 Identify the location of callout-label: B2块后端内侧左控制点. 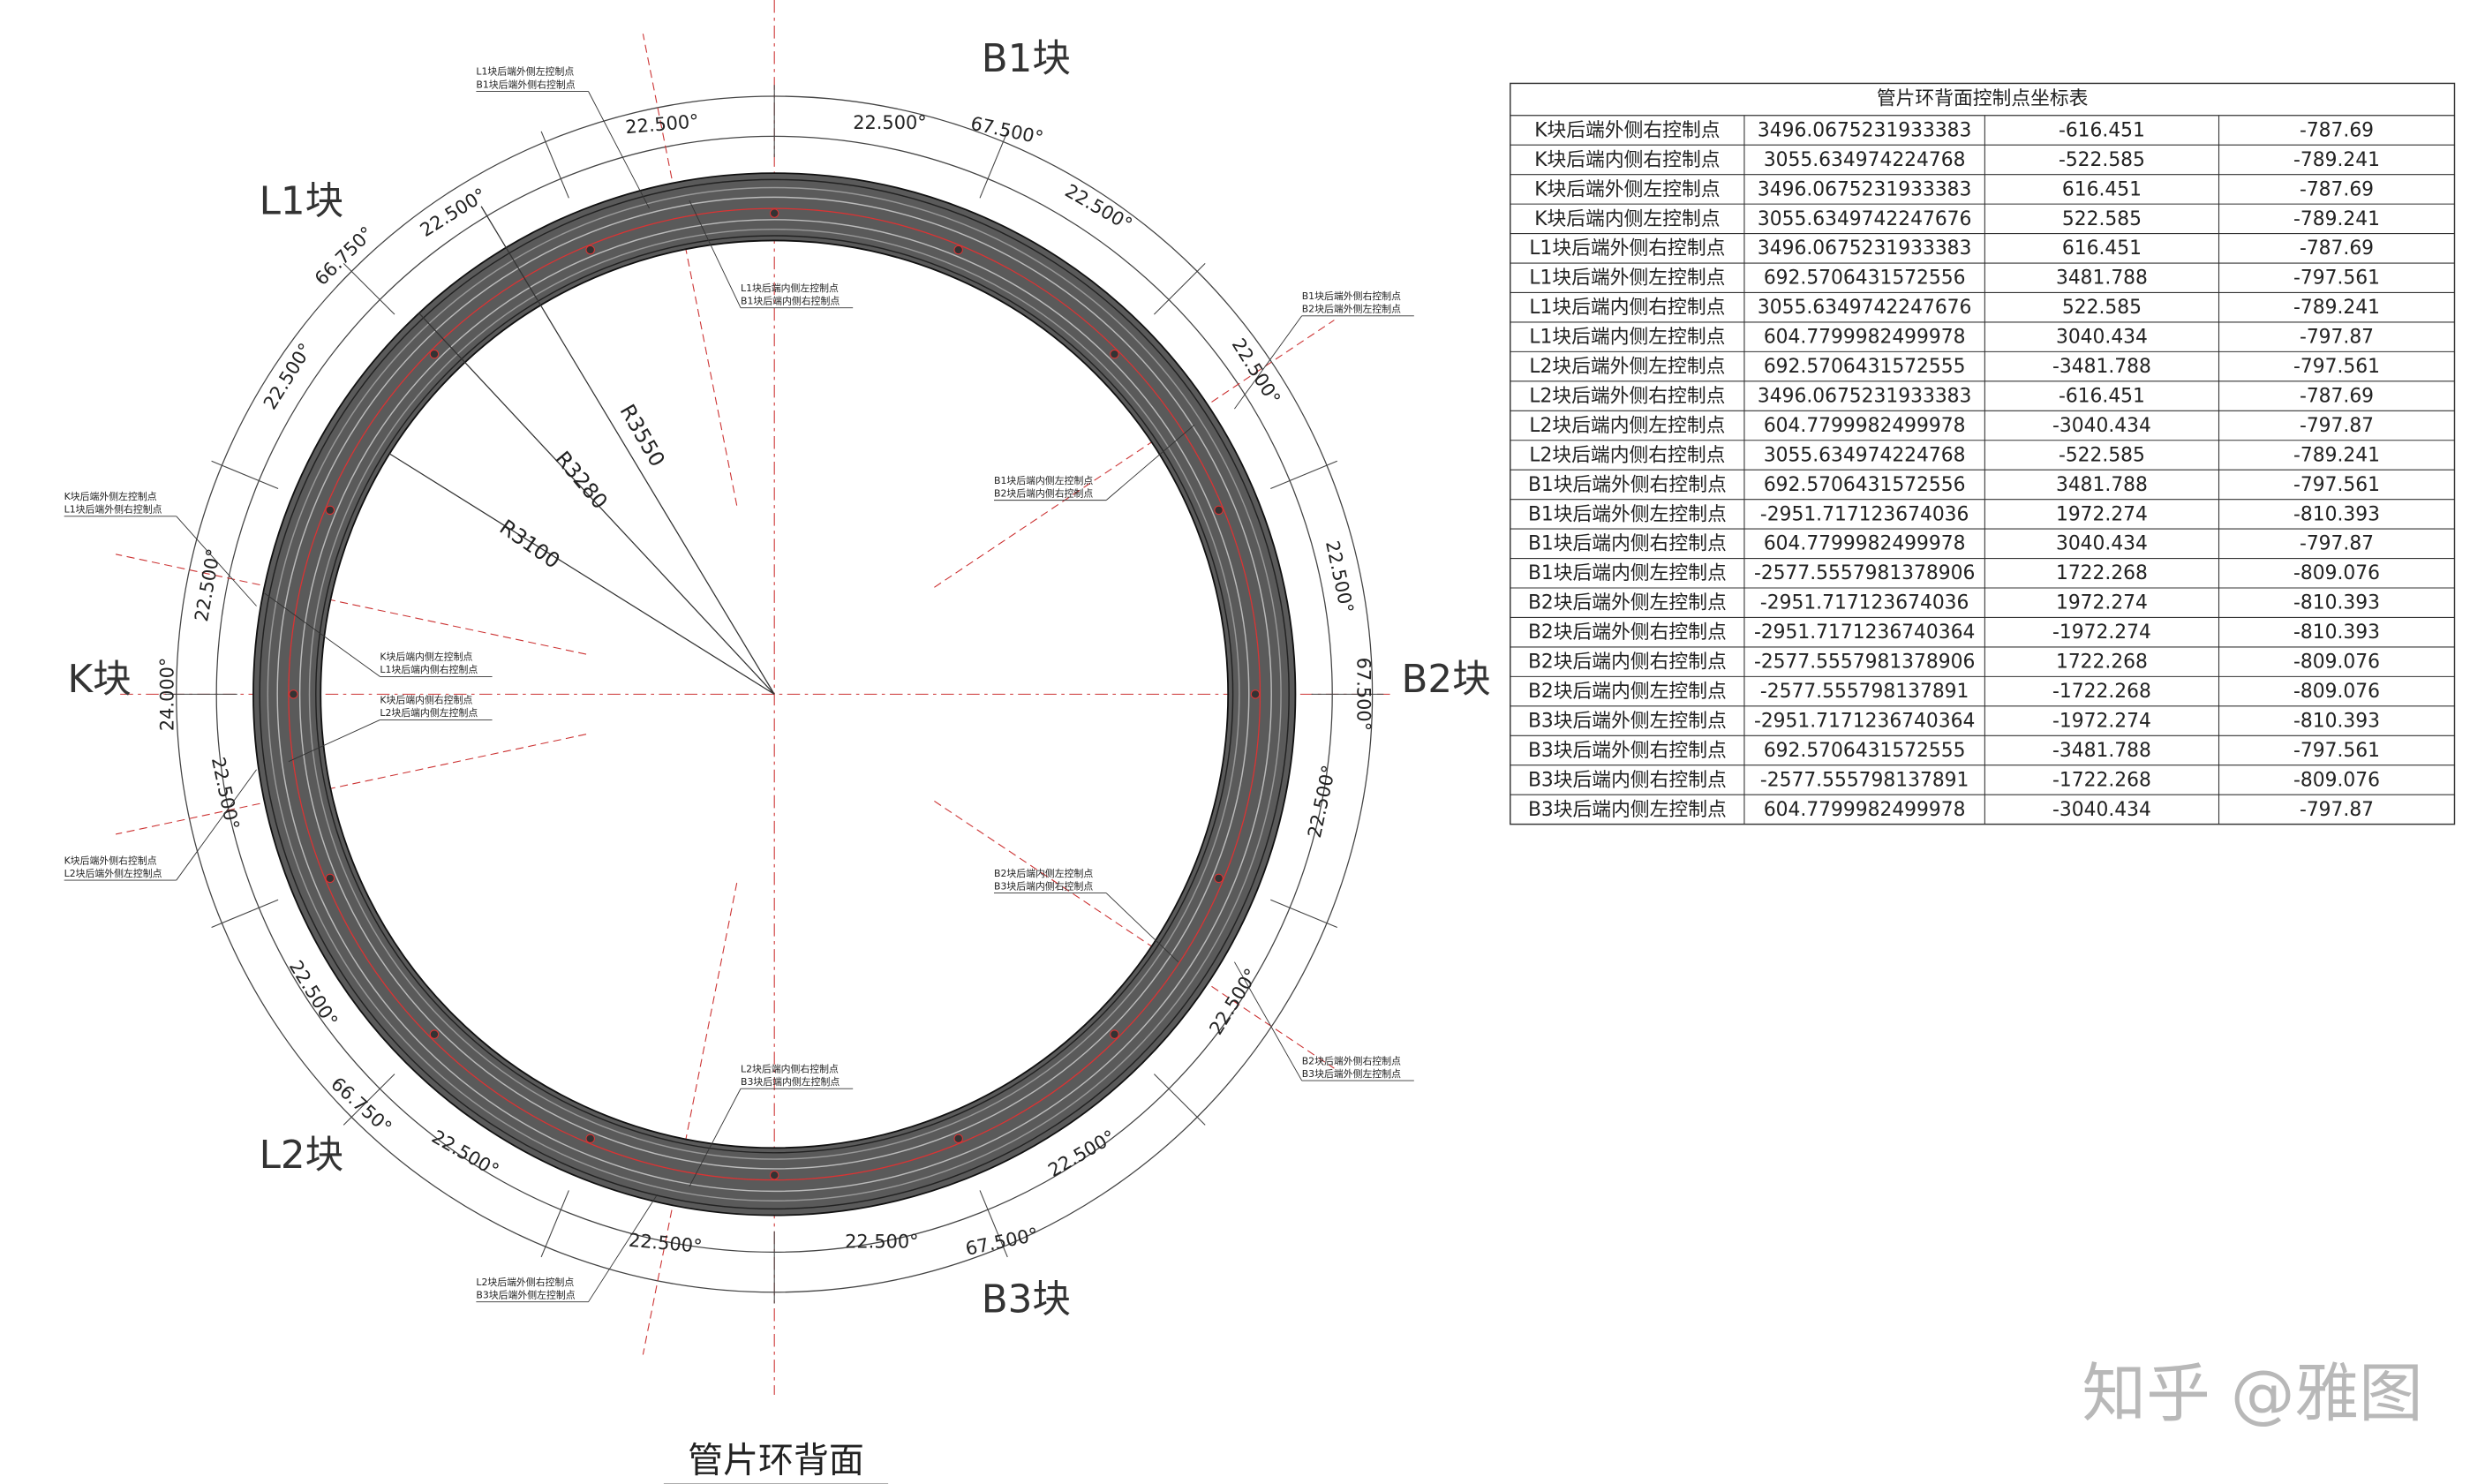
(1043, 873).